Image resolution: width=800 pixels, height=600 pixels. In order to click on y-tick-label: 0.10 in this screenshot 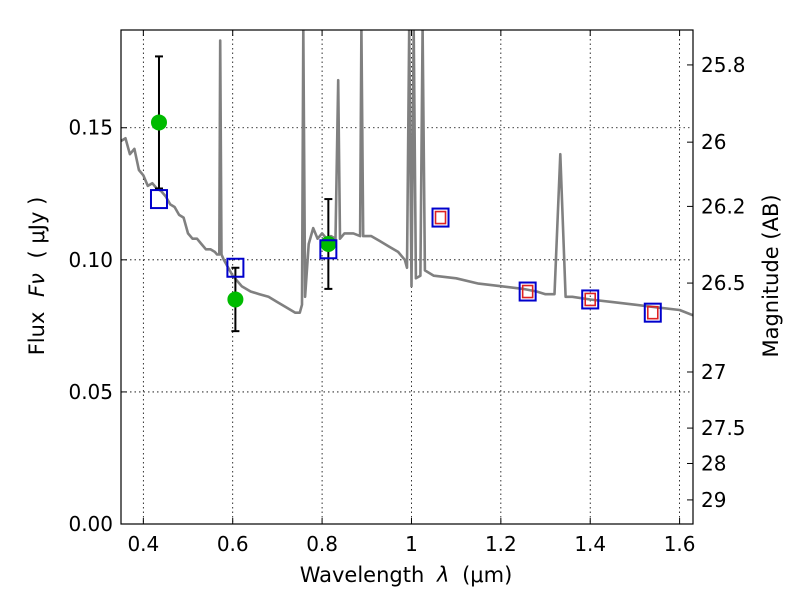, I will do `click(90, 260)`.